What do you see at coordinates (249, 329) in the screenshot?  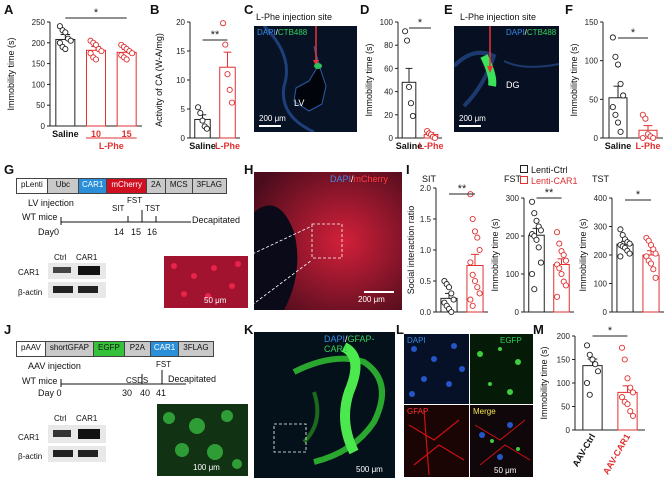 I see `panel-label-k: K` at bounding box center [249, 329].